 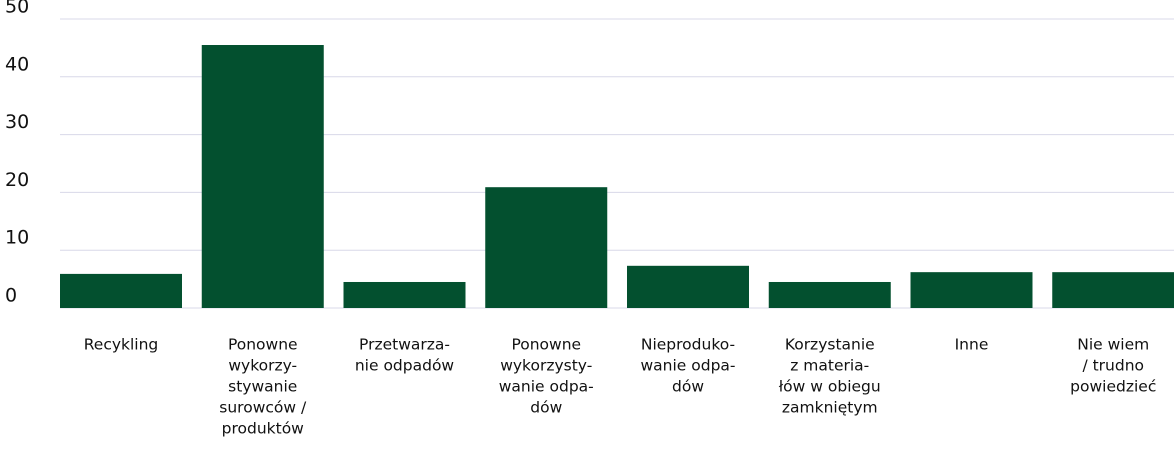 What do you see at coordinates (405, 366) in the screenshot?
I see `x-tick-label: nie odpadów` at bounding box center [405, 366].